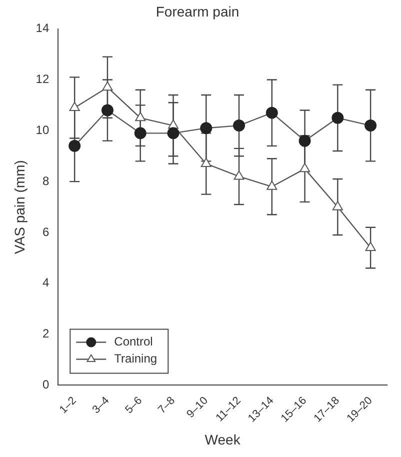  I want to click on y-tick-label: 10, so click(43, 129).